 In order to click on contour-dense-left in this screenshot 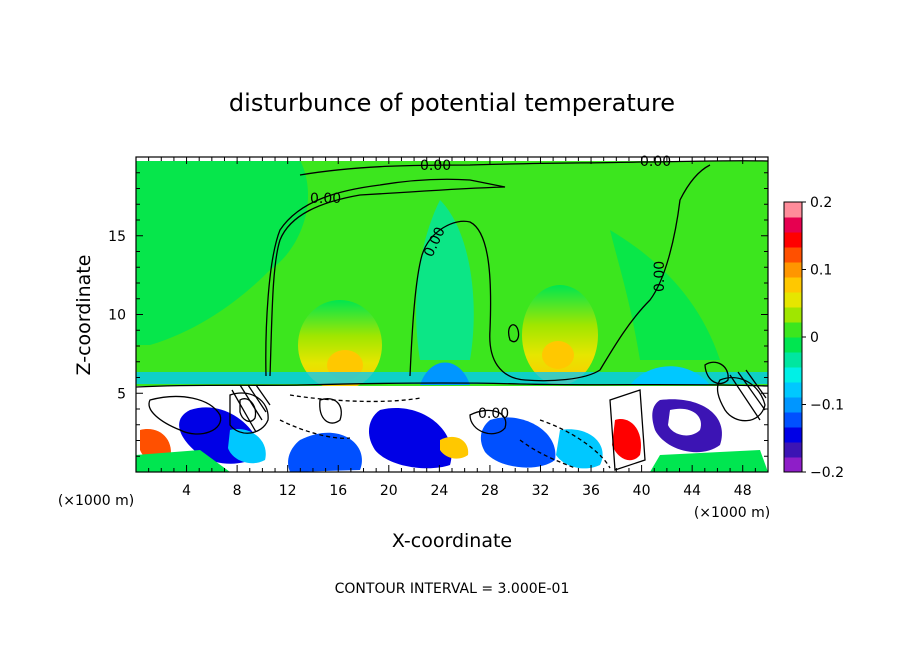, I will do `click(251, 408)`.